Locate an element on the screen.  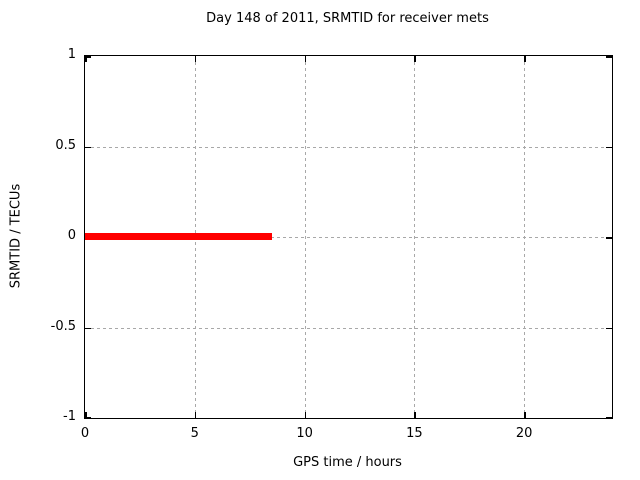
x-tick-label: 0 is located at coordinates (85, 433).